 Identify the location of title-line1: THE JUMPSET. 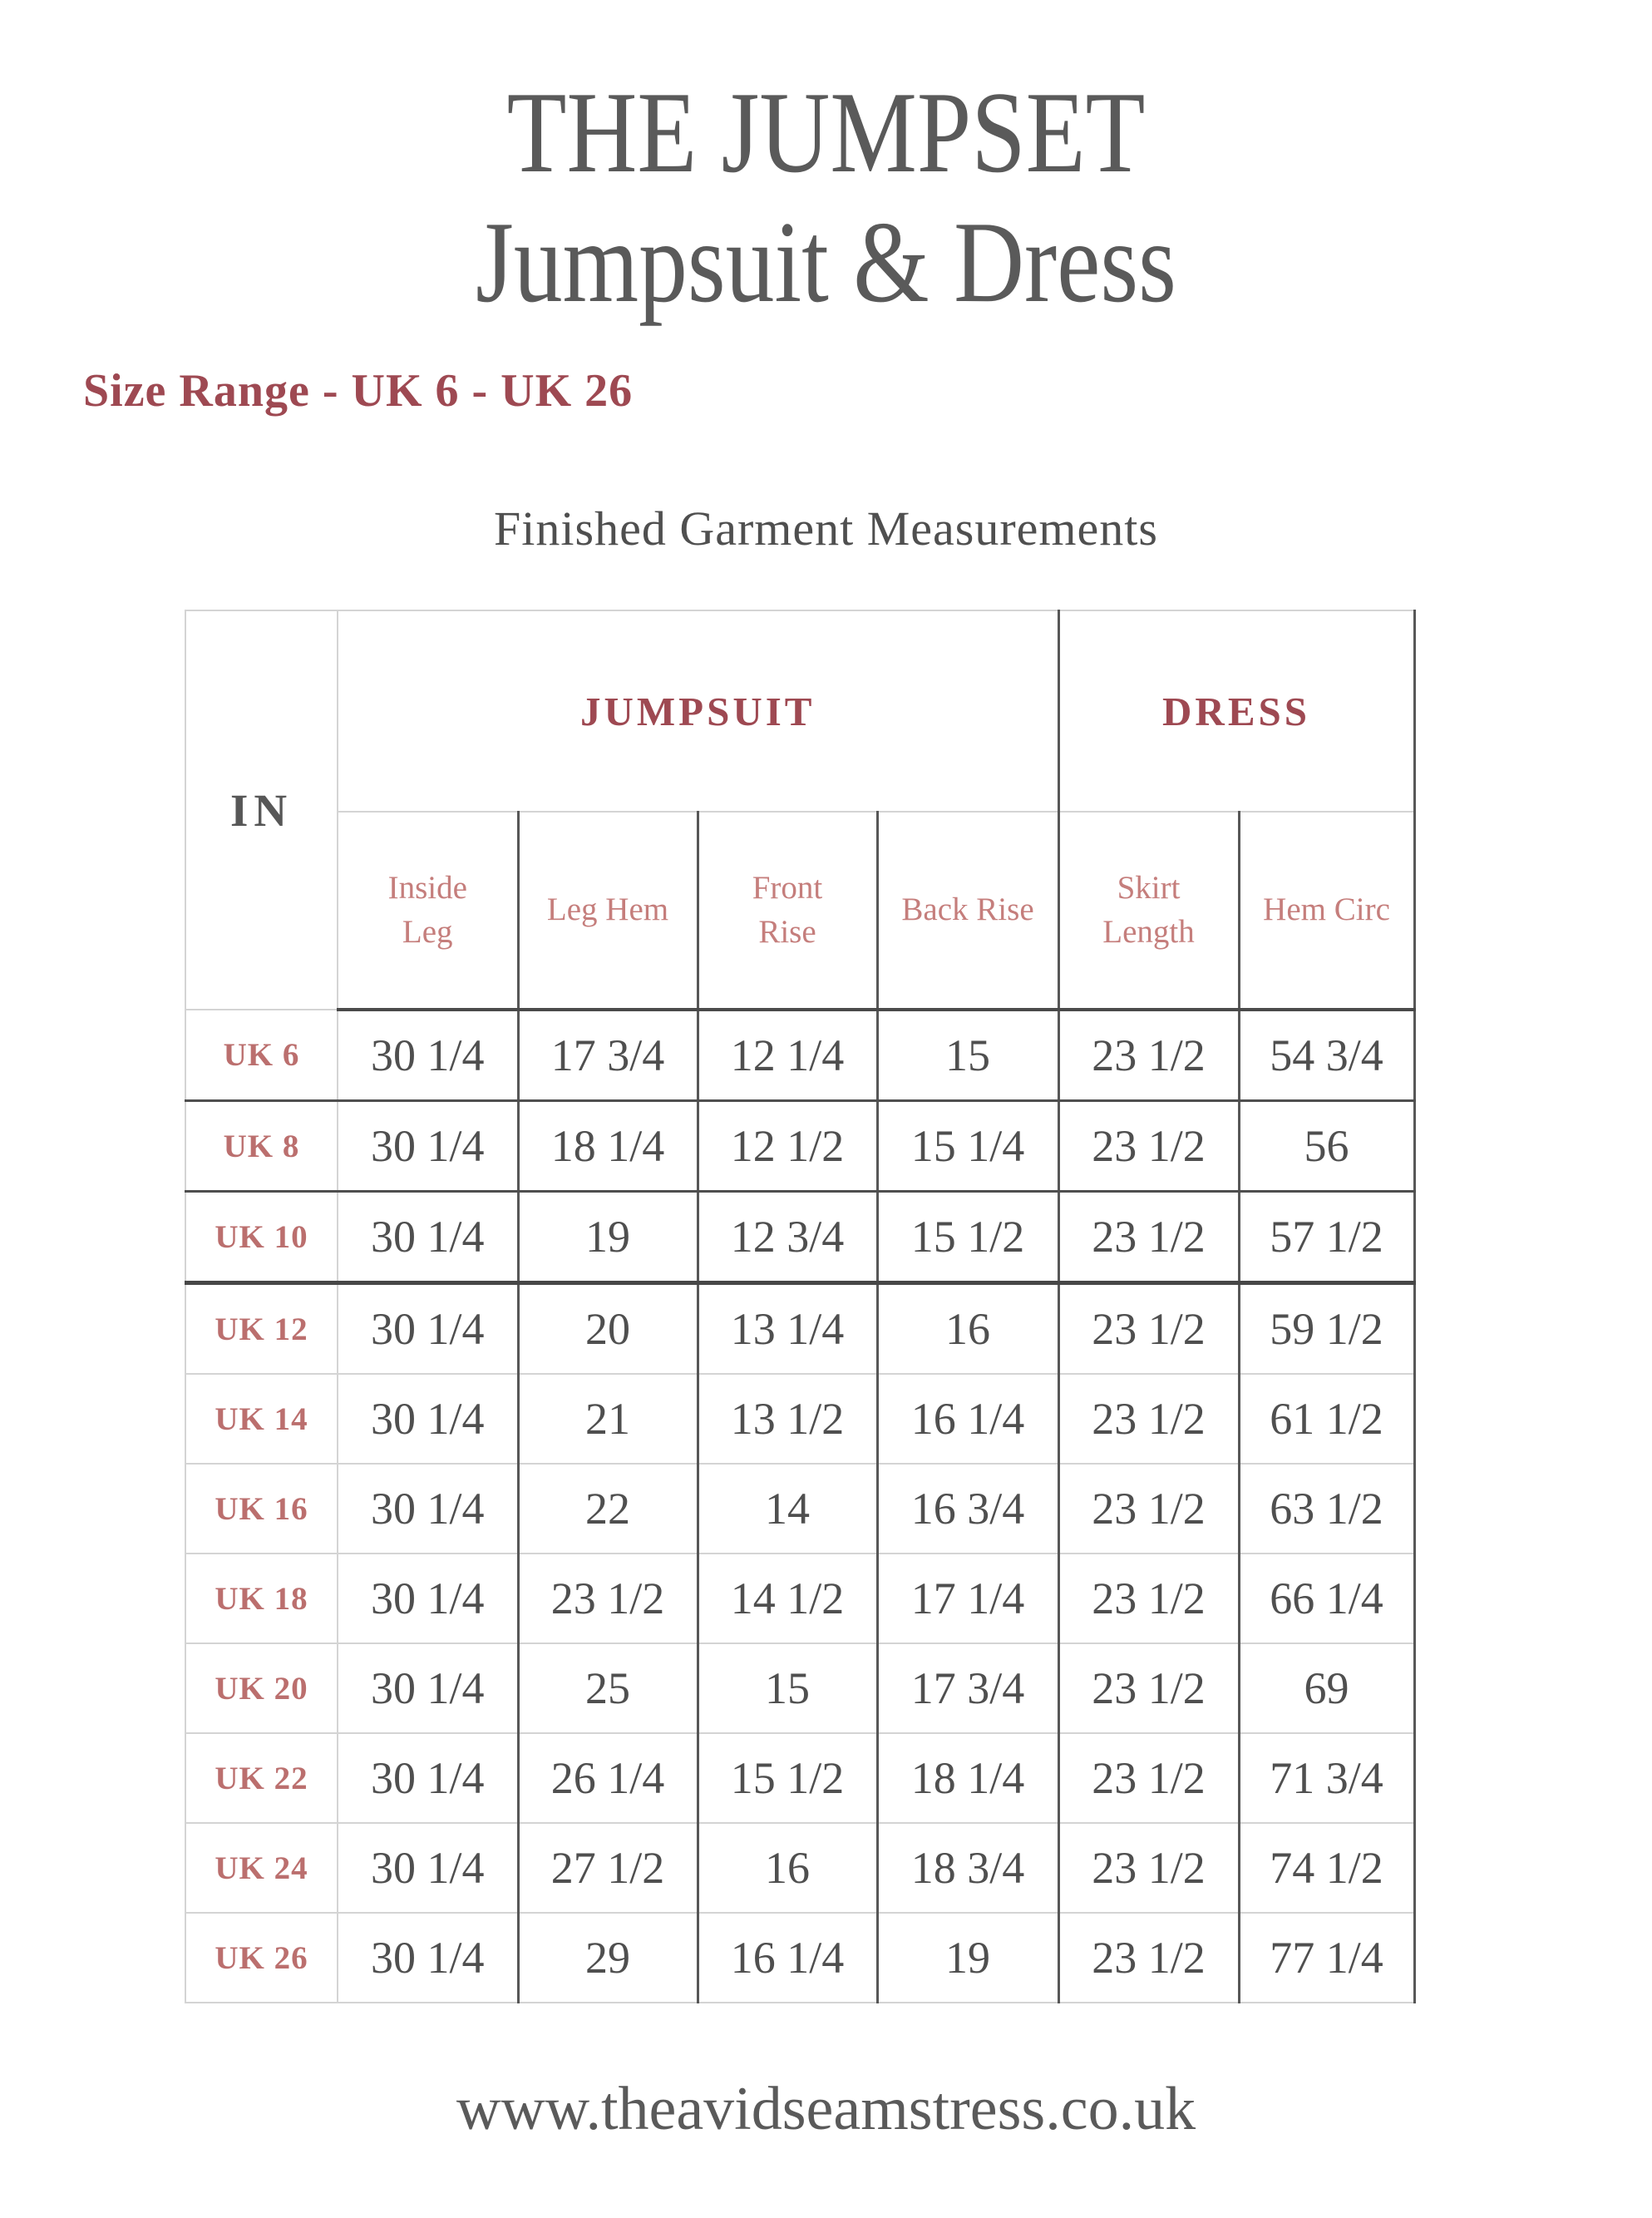
(826, 132).